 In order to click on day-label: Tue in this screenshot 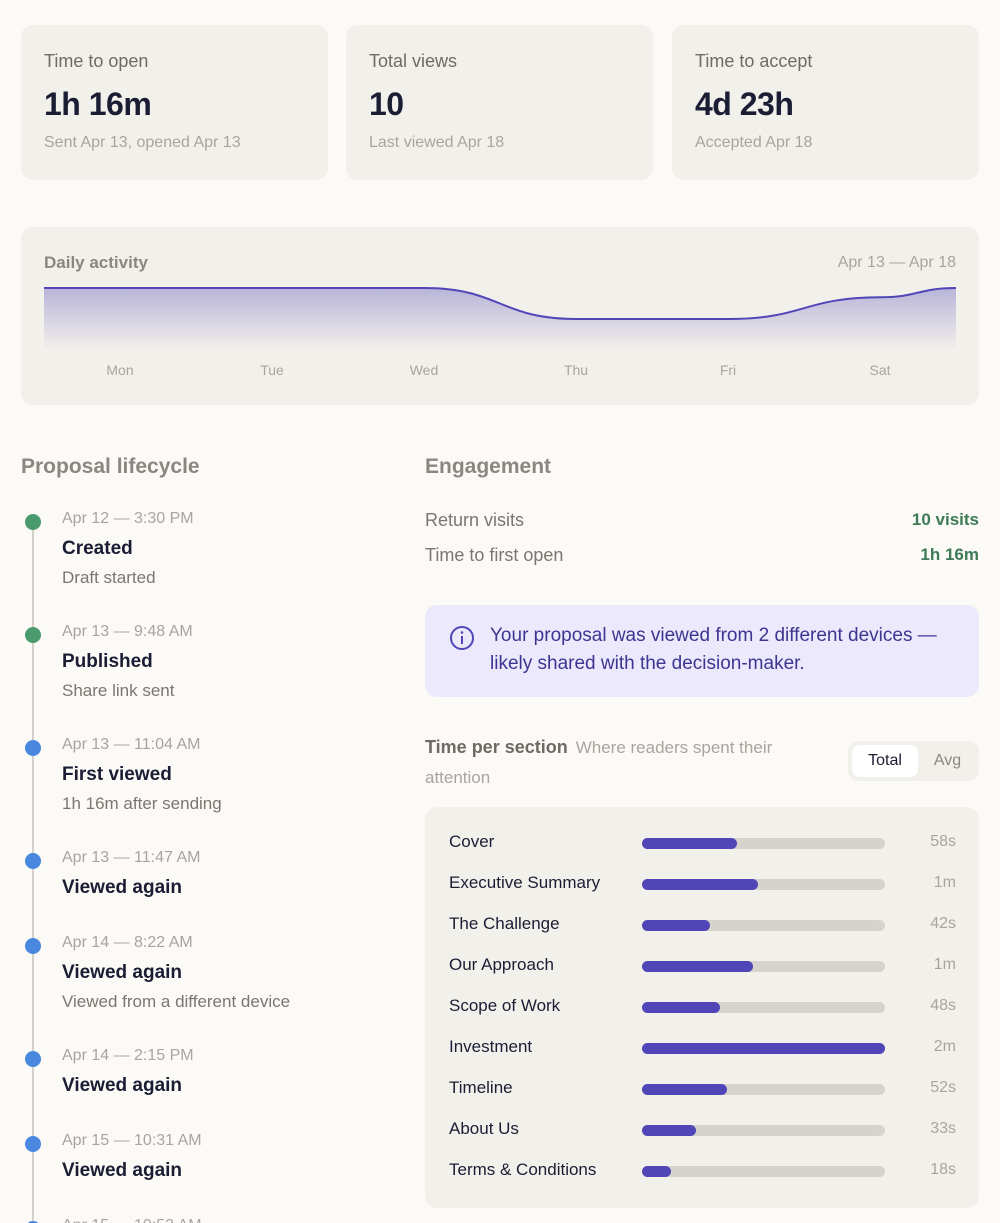, I will do `click(272, 370)`.